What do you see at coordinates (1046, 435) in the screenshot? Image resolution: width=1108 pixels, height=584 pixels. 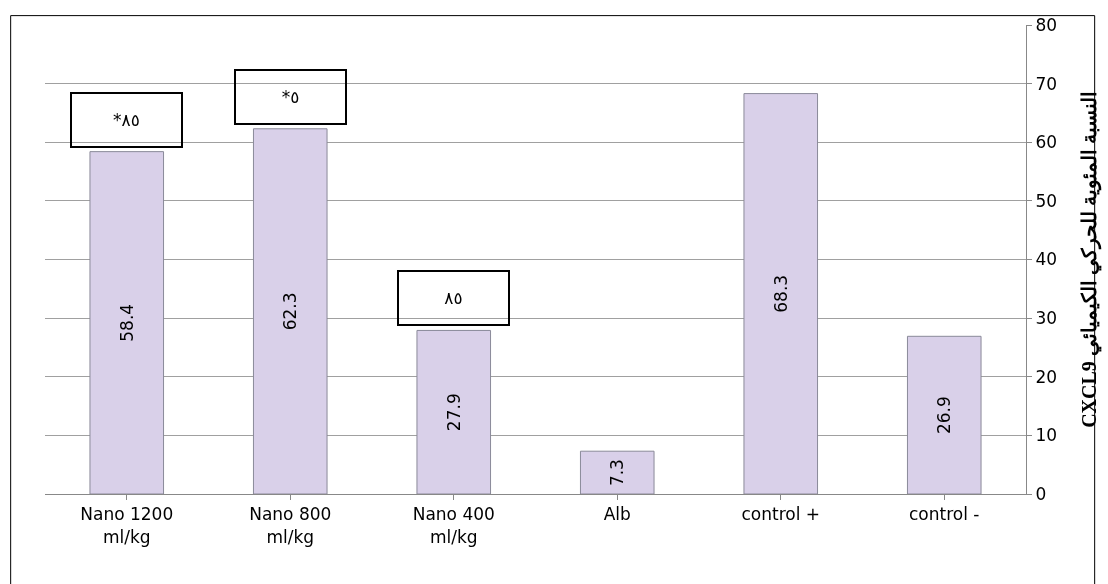 I see `y-tick-label: 10` at bounding box center [1046, 435].